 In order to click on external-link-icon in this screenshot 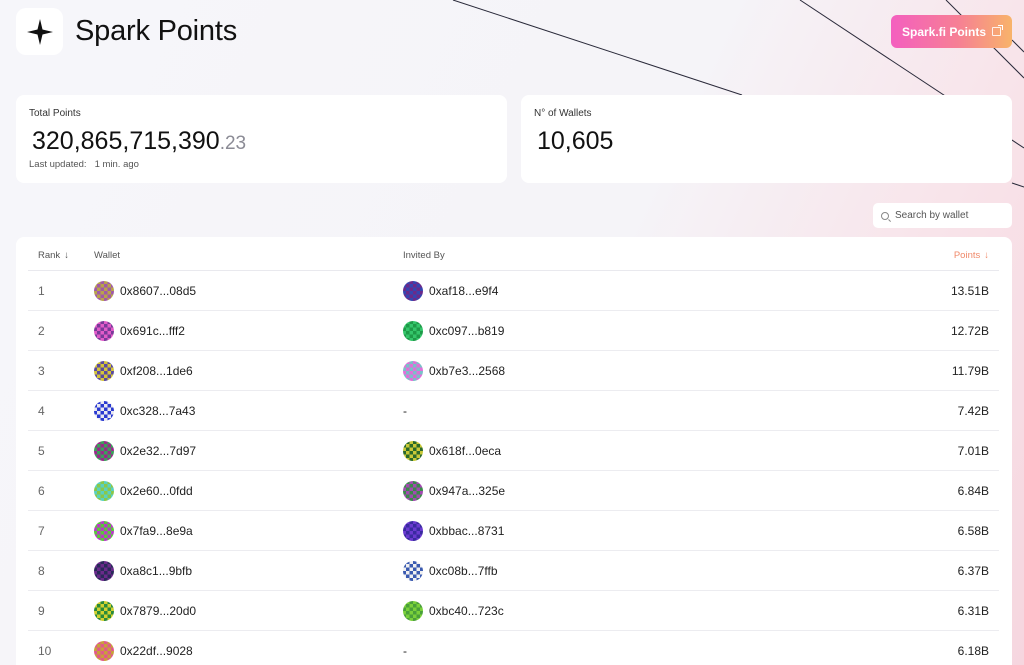, I will do `click(998, 30)`.